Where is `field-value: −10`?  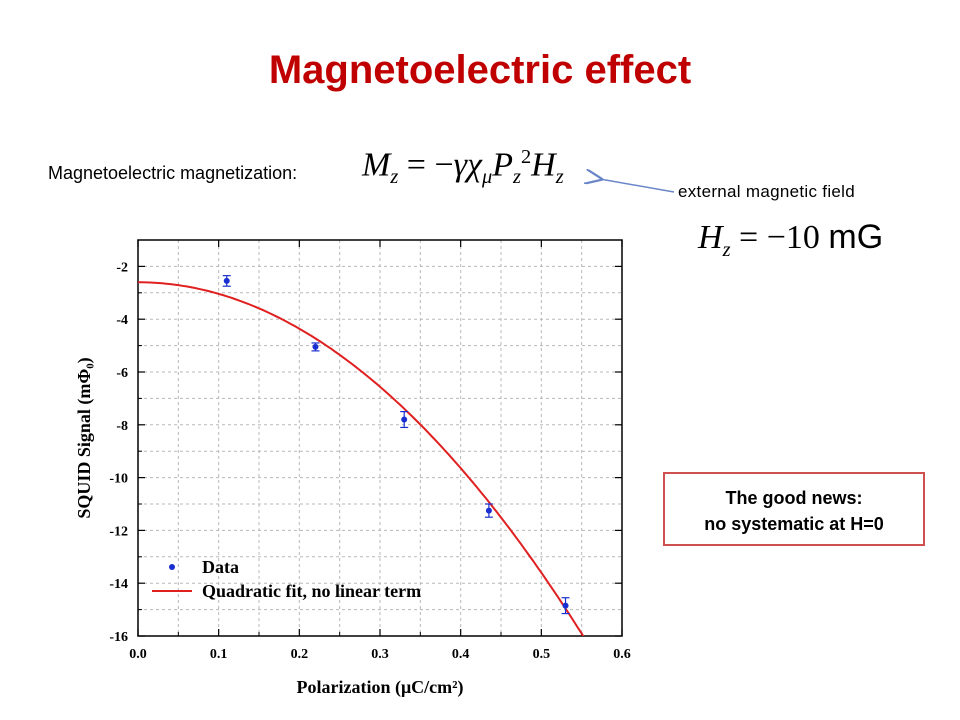 field-value: −10 is located at coordinates (793, 237).